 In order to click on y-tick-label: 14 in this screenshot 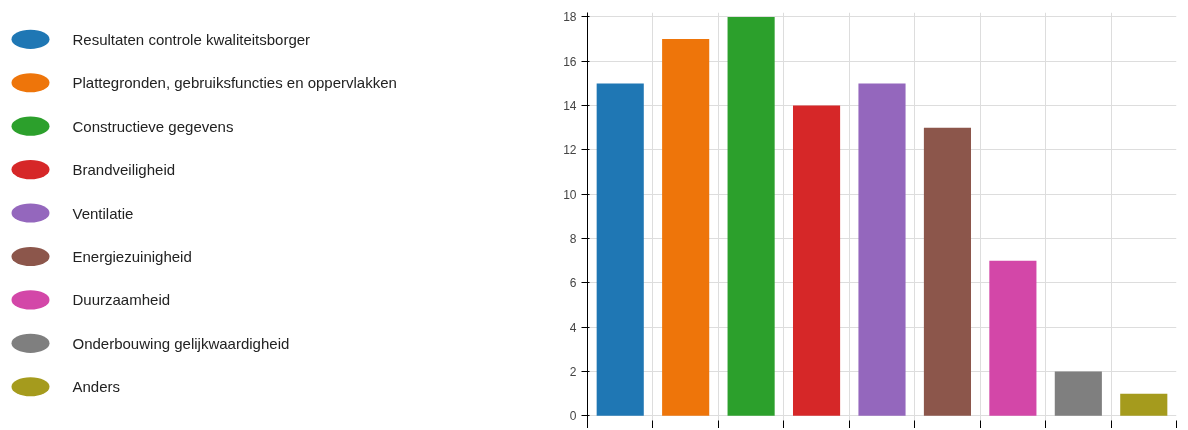, I will do `click(570, 106)`.